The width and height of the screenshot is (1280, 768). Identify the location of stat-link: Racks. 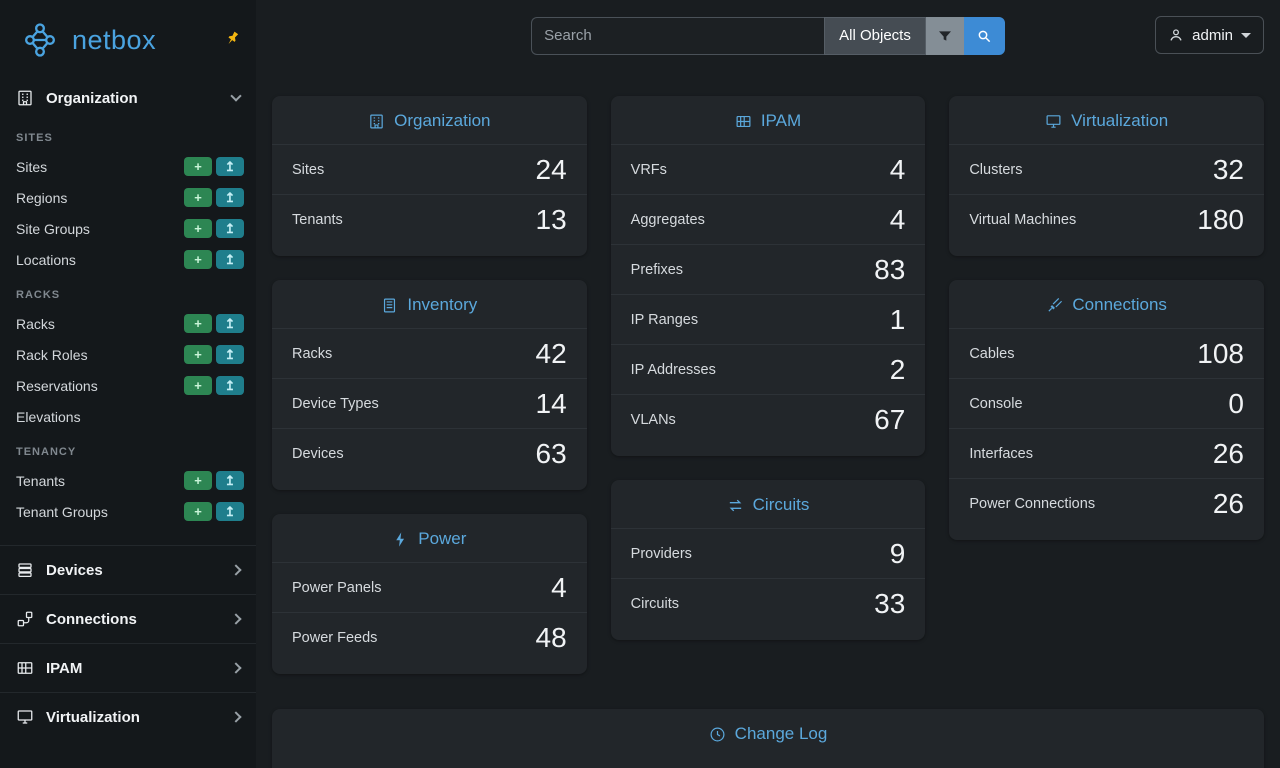
(312, 353).